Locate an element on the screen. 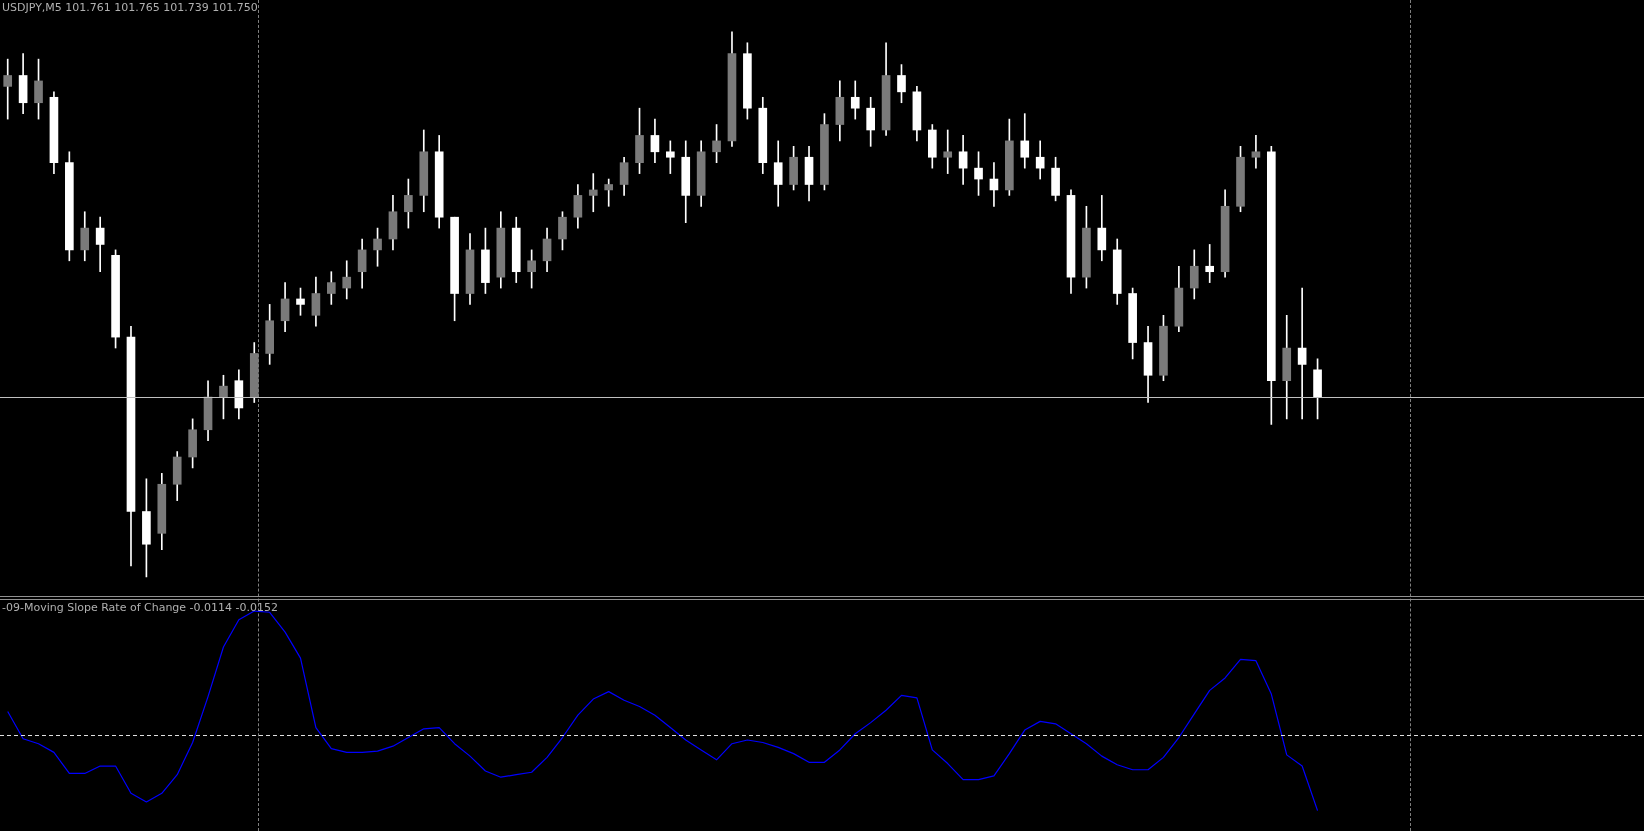  chart-title: -09-Moving Slope Rate of Change -0.0114 -0.0152 is located at coordinates (140, 607).